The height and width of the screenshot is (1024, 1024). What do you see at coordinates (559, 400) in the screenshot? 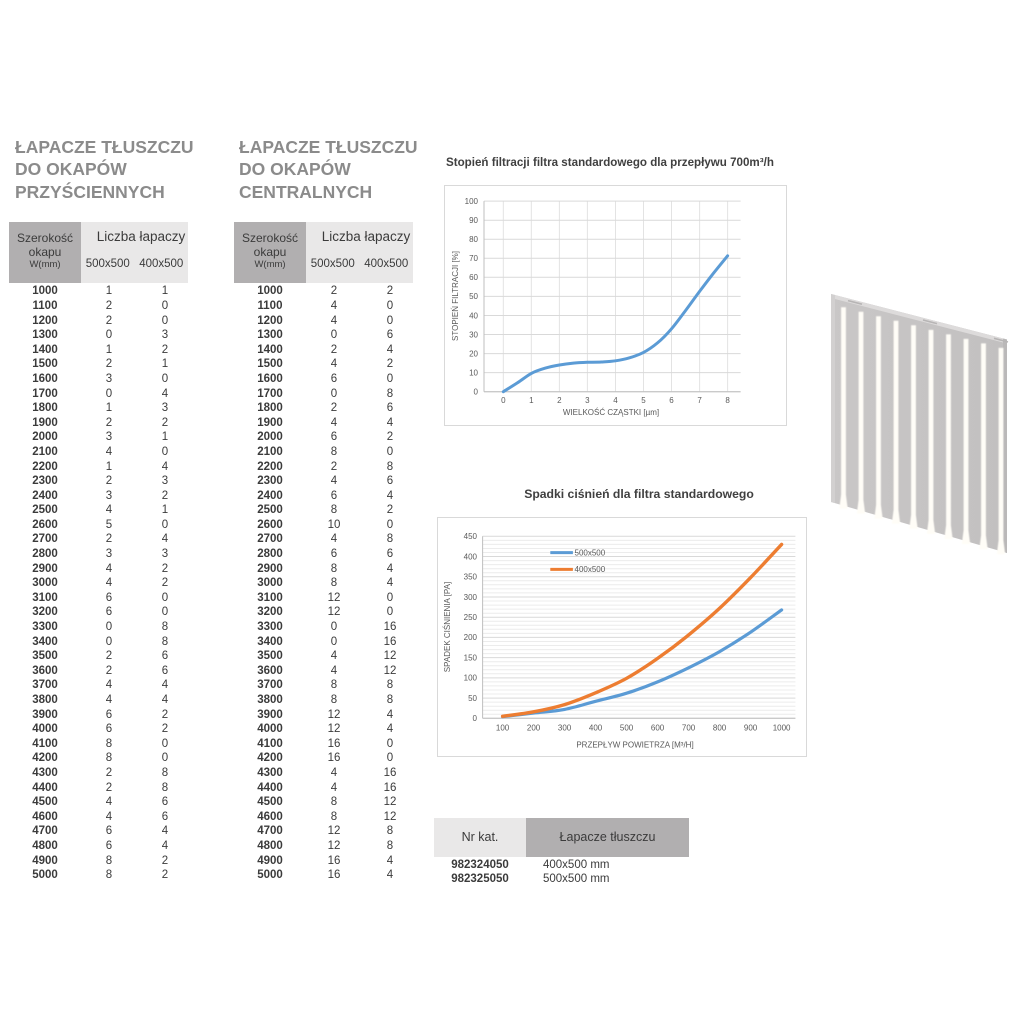
I see `svg-text: 2` at bounding box center [559, 400].